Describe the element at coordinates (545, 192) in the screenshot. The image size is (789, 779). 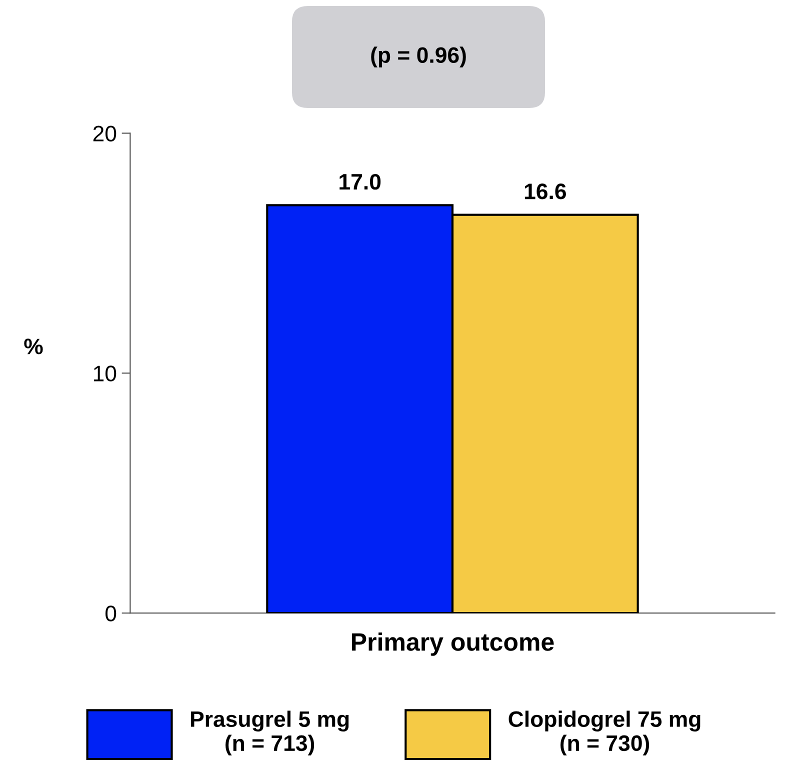
I see `data-label: 16.6` at that location.